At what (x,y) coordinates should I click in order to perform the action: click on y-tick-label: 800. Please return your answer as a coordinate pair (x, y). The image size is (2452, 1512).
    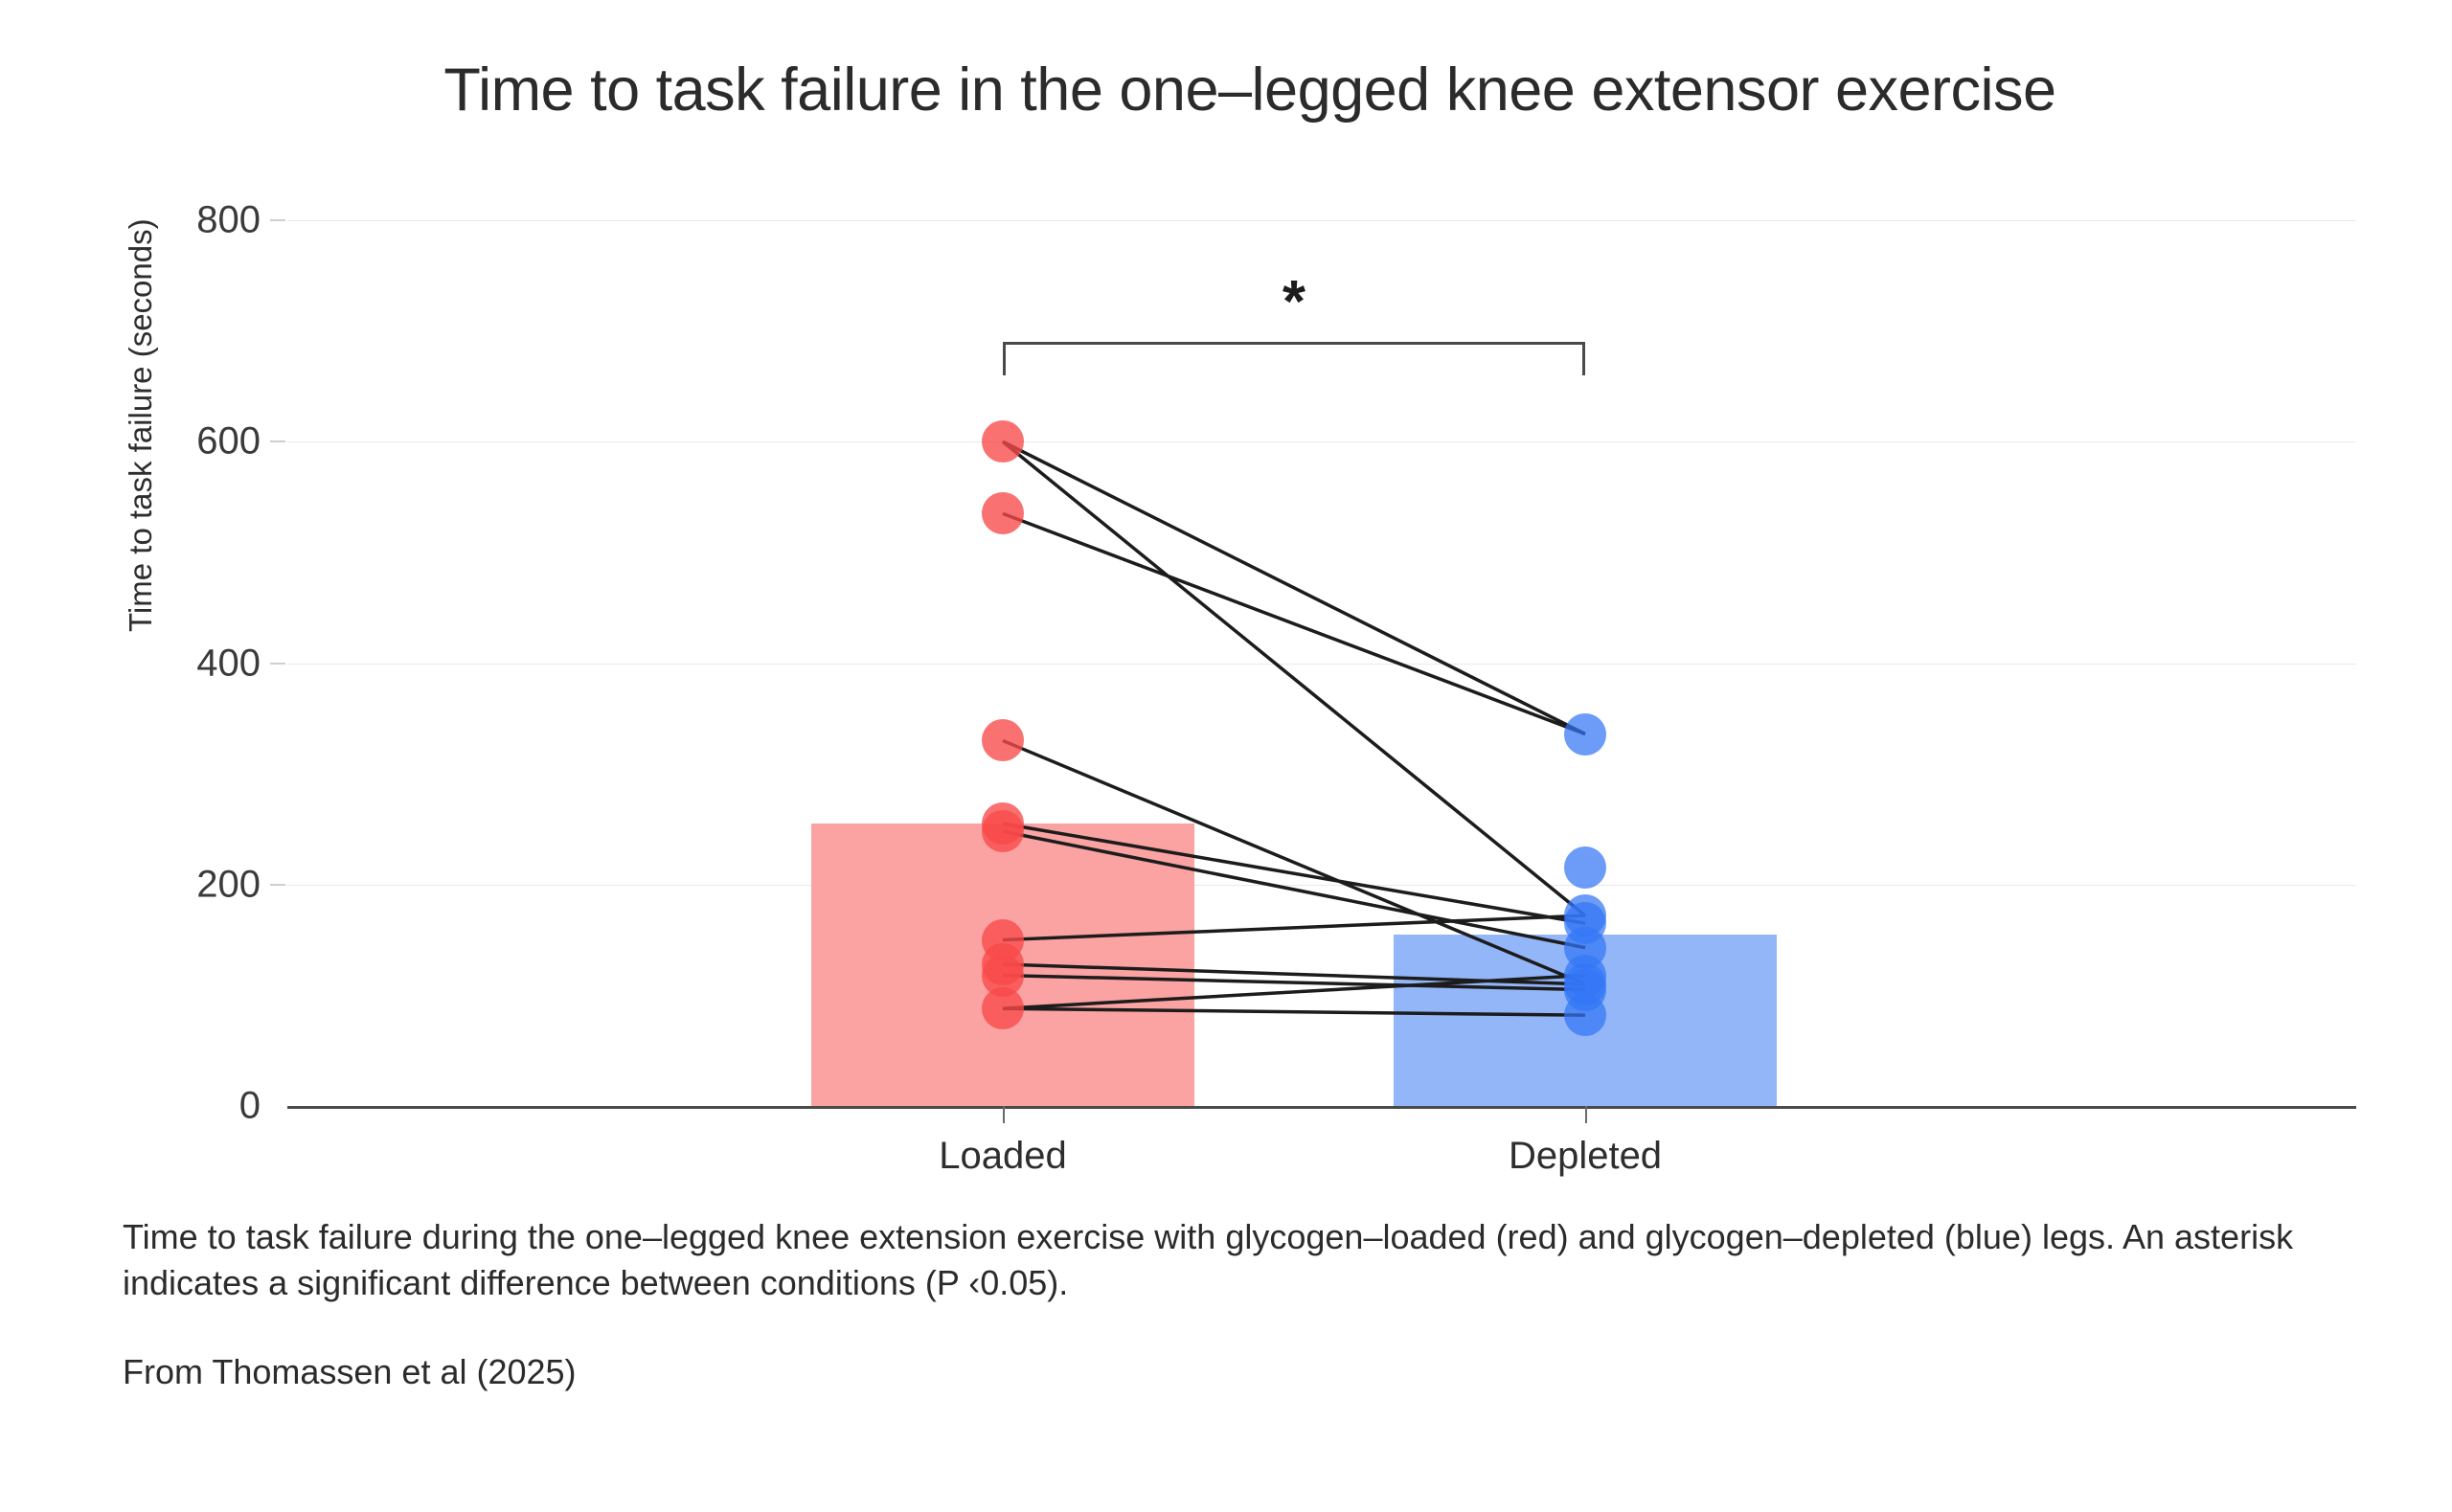
    Looking at the image, I should click on (228, 219).